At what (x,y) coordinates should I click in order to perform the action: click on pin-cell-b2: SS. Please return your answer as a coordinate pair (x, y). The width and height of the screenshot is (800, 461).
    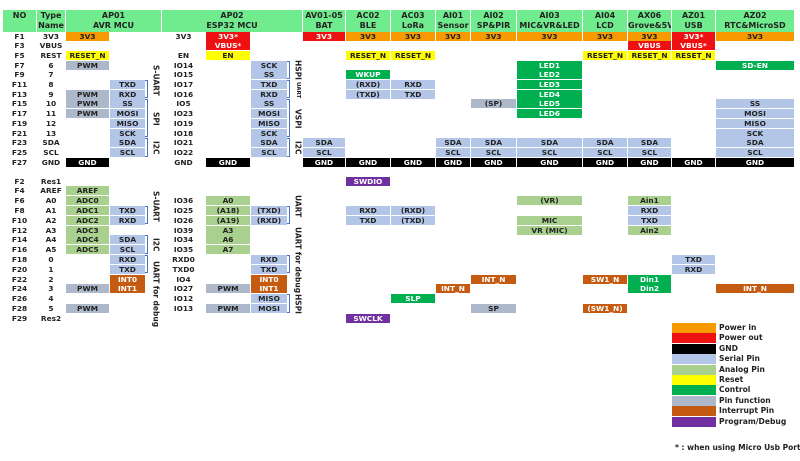
    Looking at the image, I should click on (269, 75).